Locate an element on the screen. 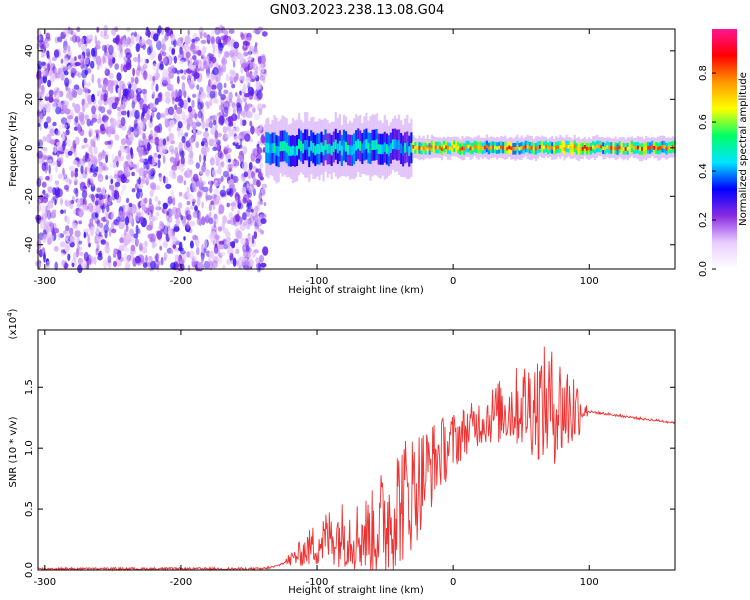  spectrogram-y-axis-label: Frequency (Hz) is located at coordinates (13, 149).